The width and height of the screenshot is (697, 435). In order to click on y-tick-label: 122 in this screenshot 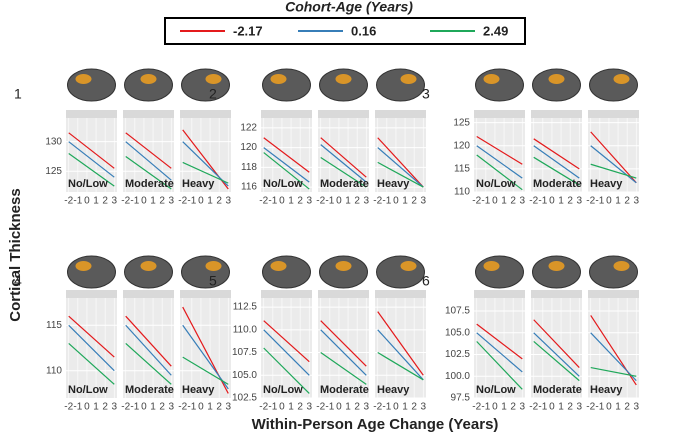, I will do `click(248, 128)`.